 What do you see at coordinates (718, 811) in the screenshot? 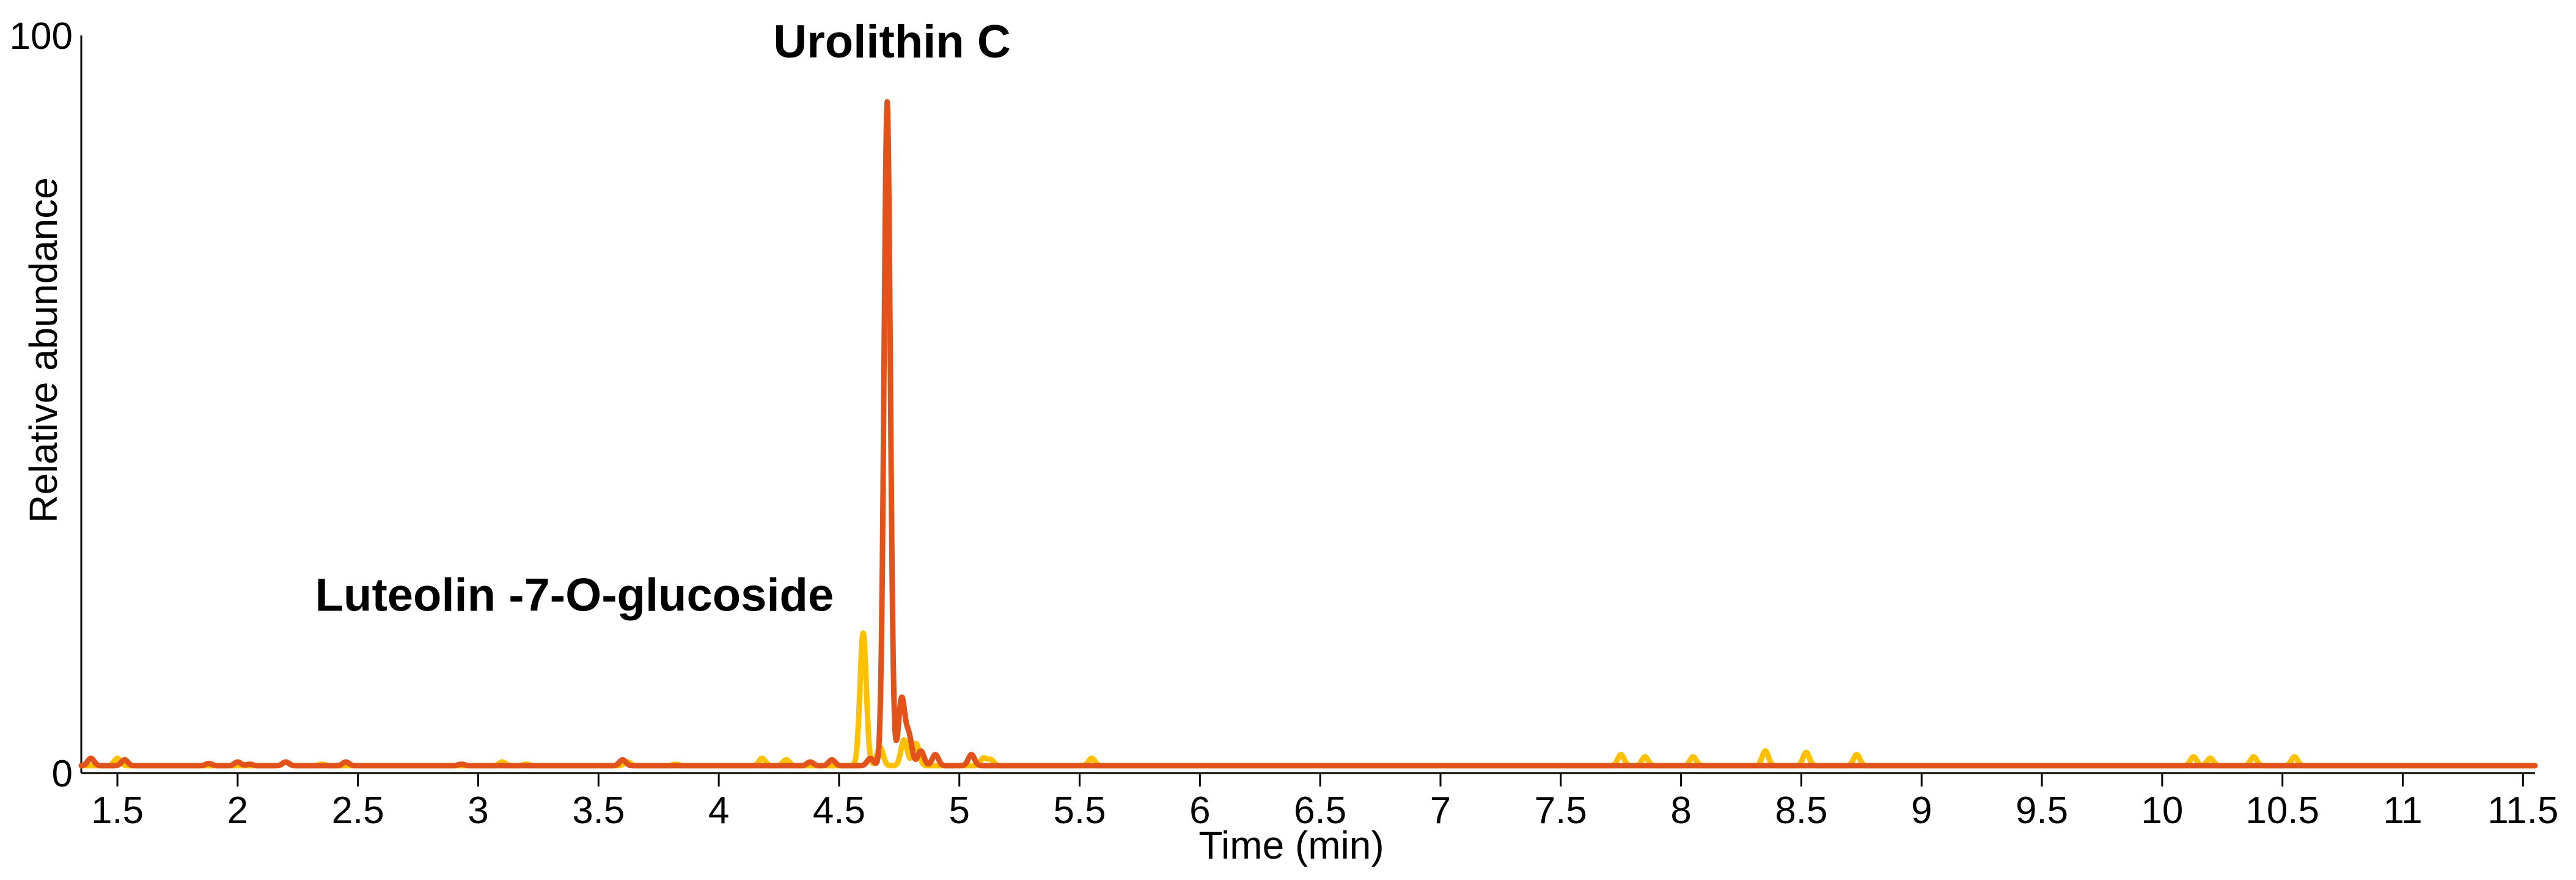
I see `x-tick-label: 4` at bounding box center [718, 811].